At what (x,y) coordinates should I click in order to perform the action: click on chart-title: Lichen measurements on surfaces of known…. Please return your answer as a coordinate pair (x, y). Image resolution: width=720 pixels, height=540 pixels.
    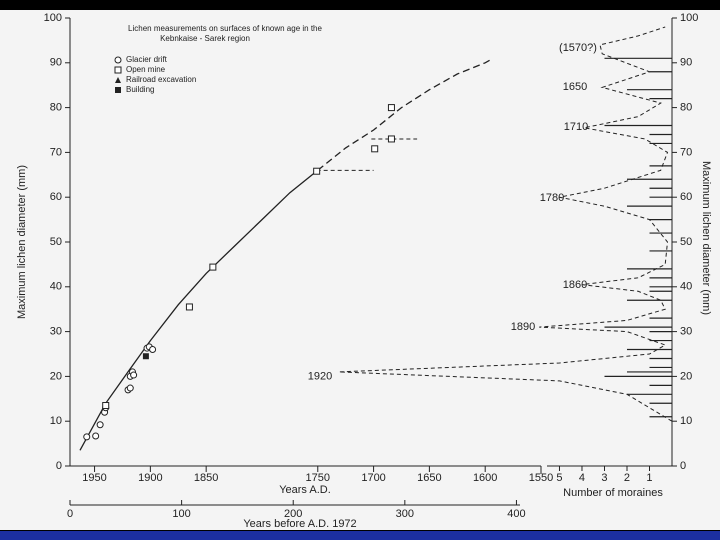
    Looking at the image, I should click on (225, 28).